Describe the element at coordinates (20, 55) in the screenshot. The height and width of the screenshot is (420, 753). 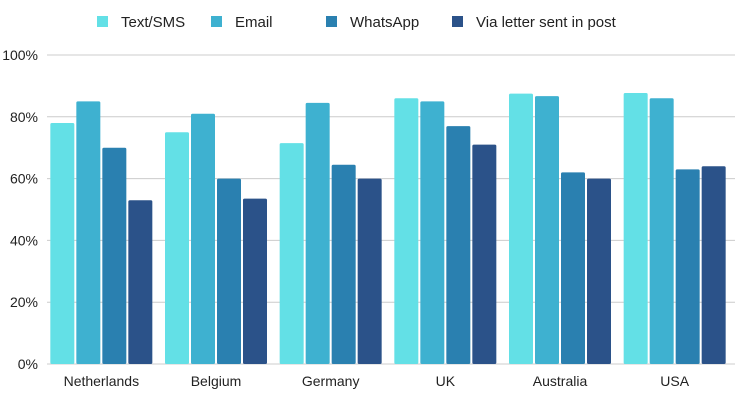
I see `y-tick-label: 100%` at that location.